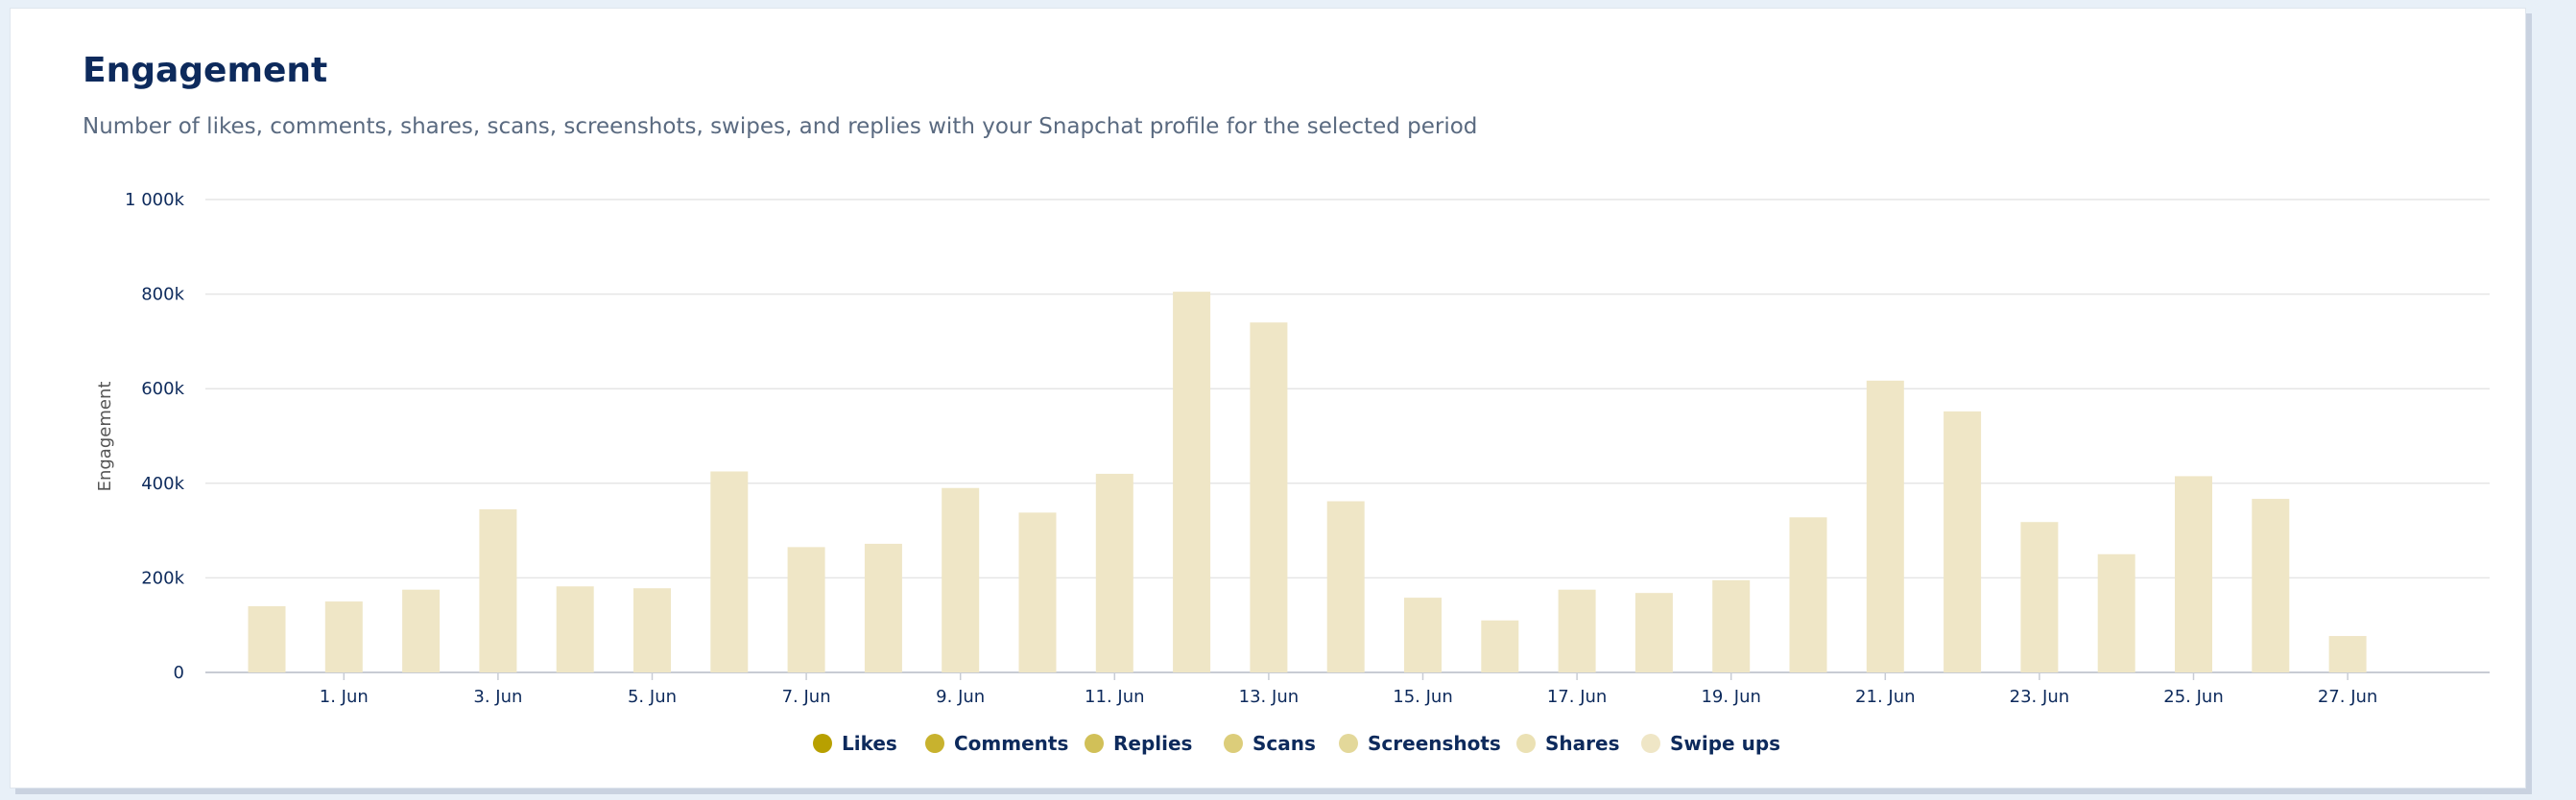 Image resolution: width=2576 pixels, height=800 pixels. Describe the element at coordinates (1011, 743) in the screenshot. I see `legend-label: Comments` at that location.